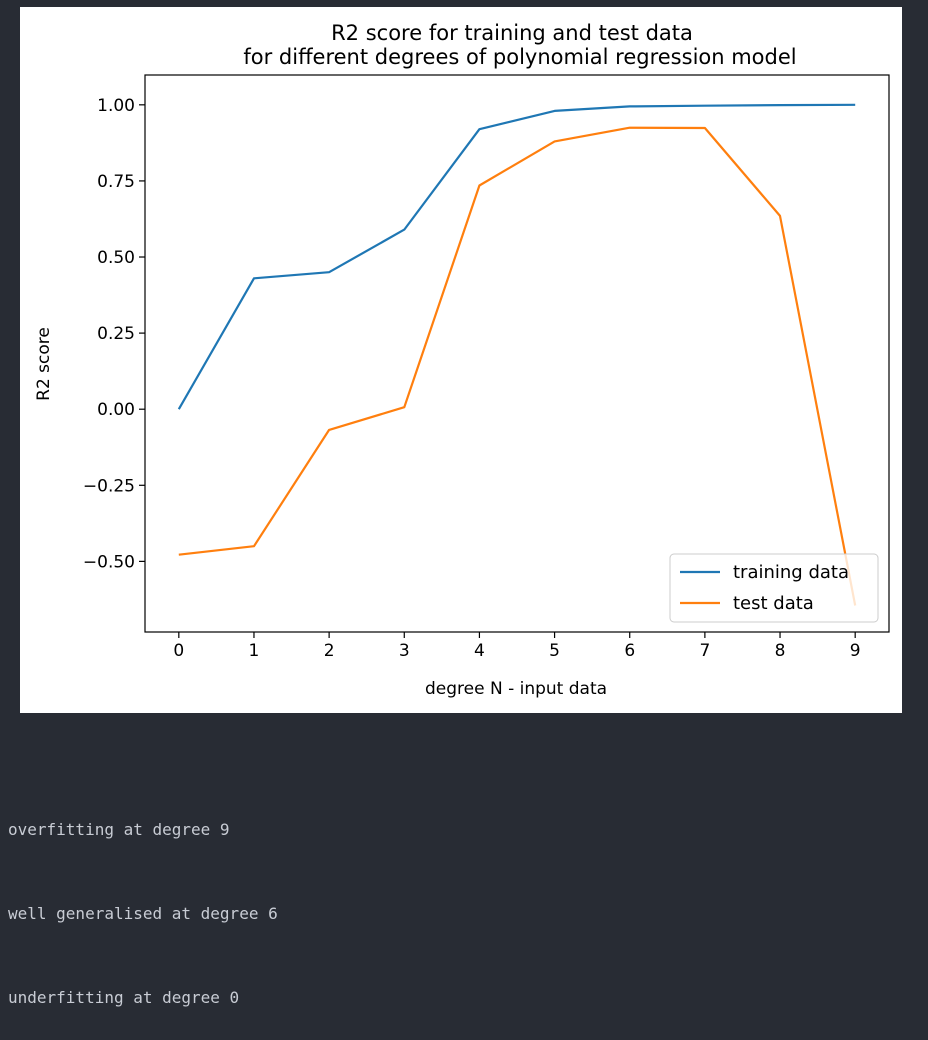 This screenshot has width=928, height=1040. I want to click on x-tick-label: 8, so click(780, 651).